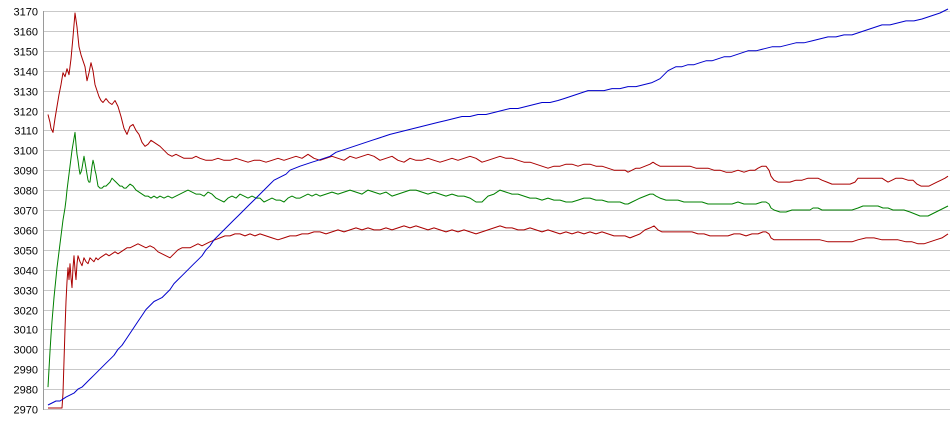 This screenshot has height=435, width=950. I want to click on y-axis-label: 3040, so click(26, 272).